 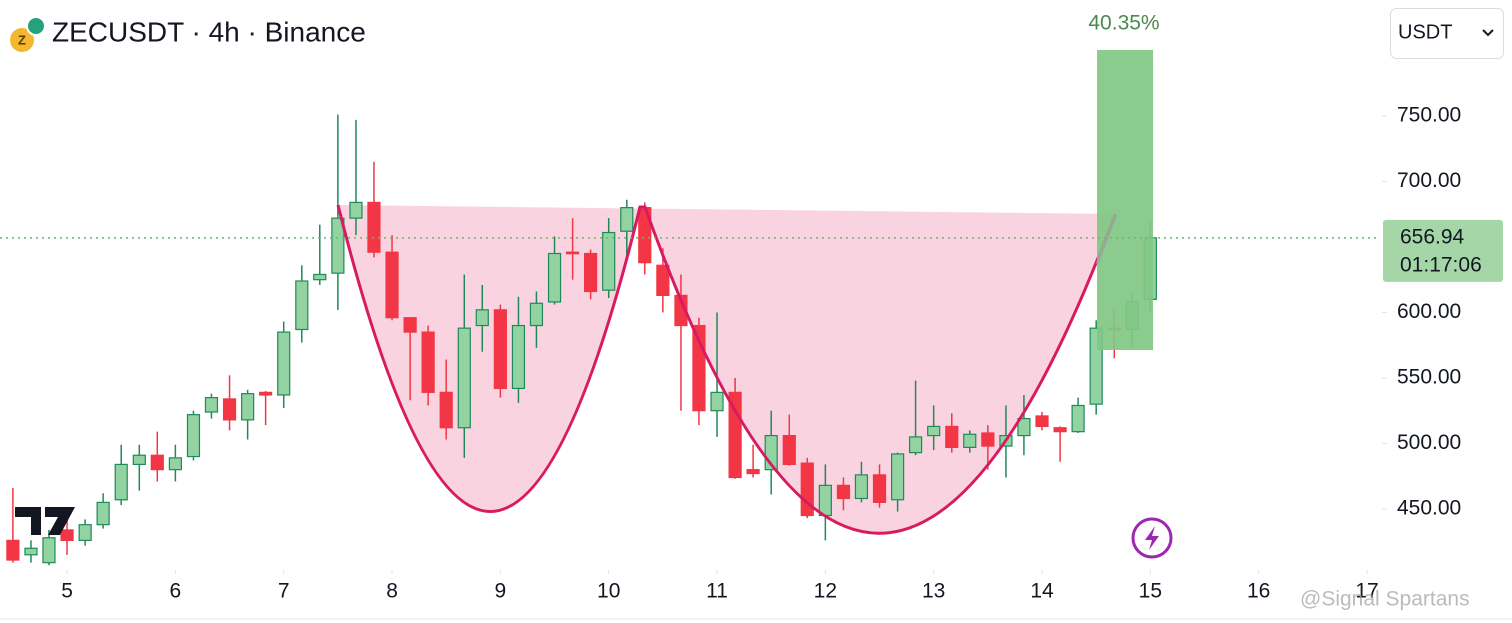 I want to click on x-tick-label: 17, so click(x=1366, y=591).